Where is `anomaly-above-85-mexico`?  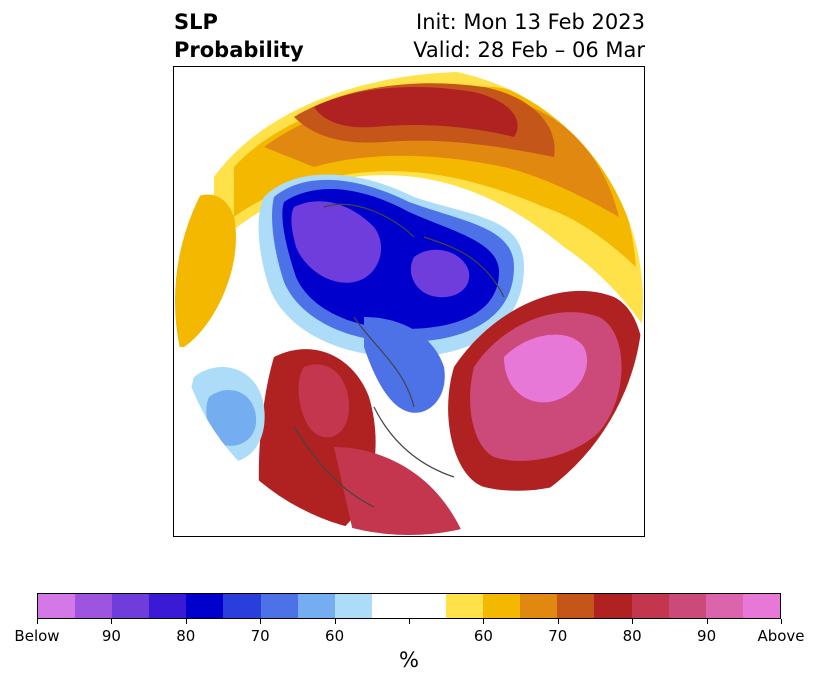 anomaly-above-85-mexico is located at coordinates (399, 491).